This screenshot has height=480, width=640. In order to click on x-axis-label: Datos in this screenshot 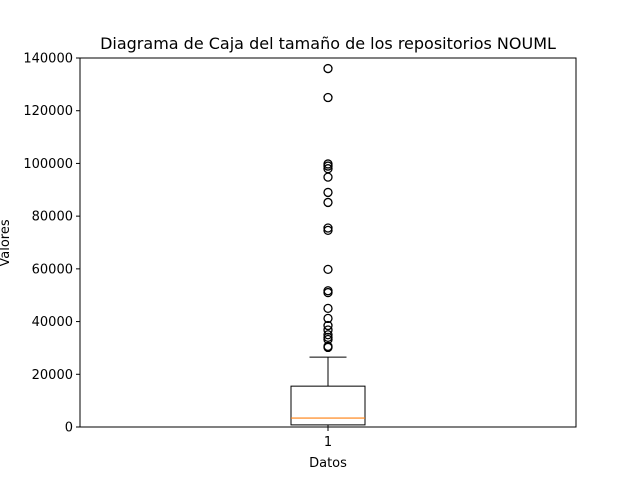, I will do `click(328, 463)`.